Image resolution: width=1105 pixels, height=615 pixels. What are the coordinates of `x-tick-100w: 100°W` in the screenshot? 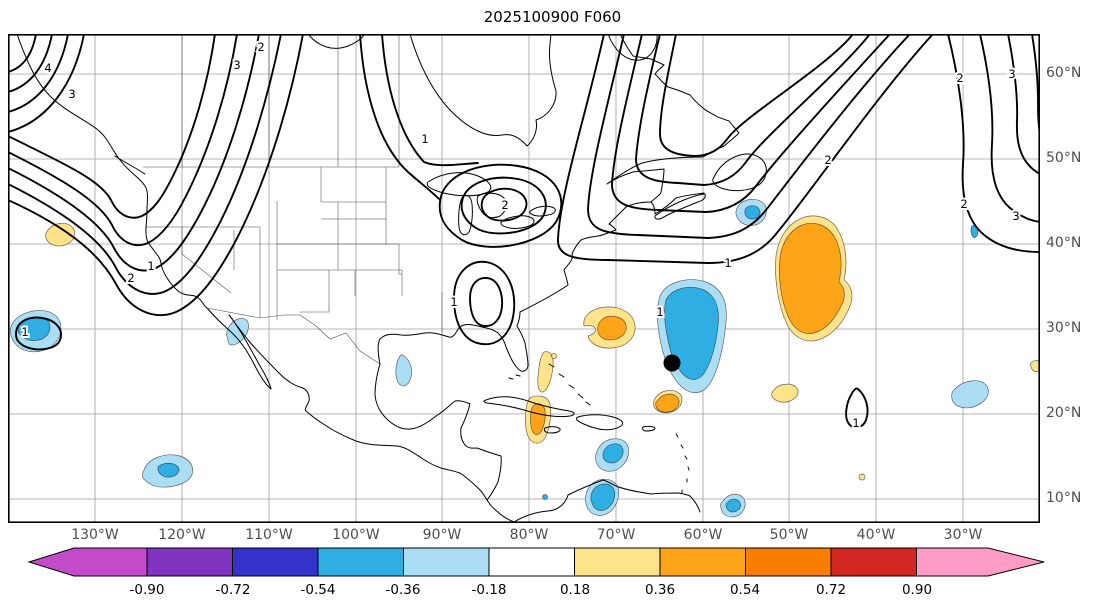 It's located at (356, 535).